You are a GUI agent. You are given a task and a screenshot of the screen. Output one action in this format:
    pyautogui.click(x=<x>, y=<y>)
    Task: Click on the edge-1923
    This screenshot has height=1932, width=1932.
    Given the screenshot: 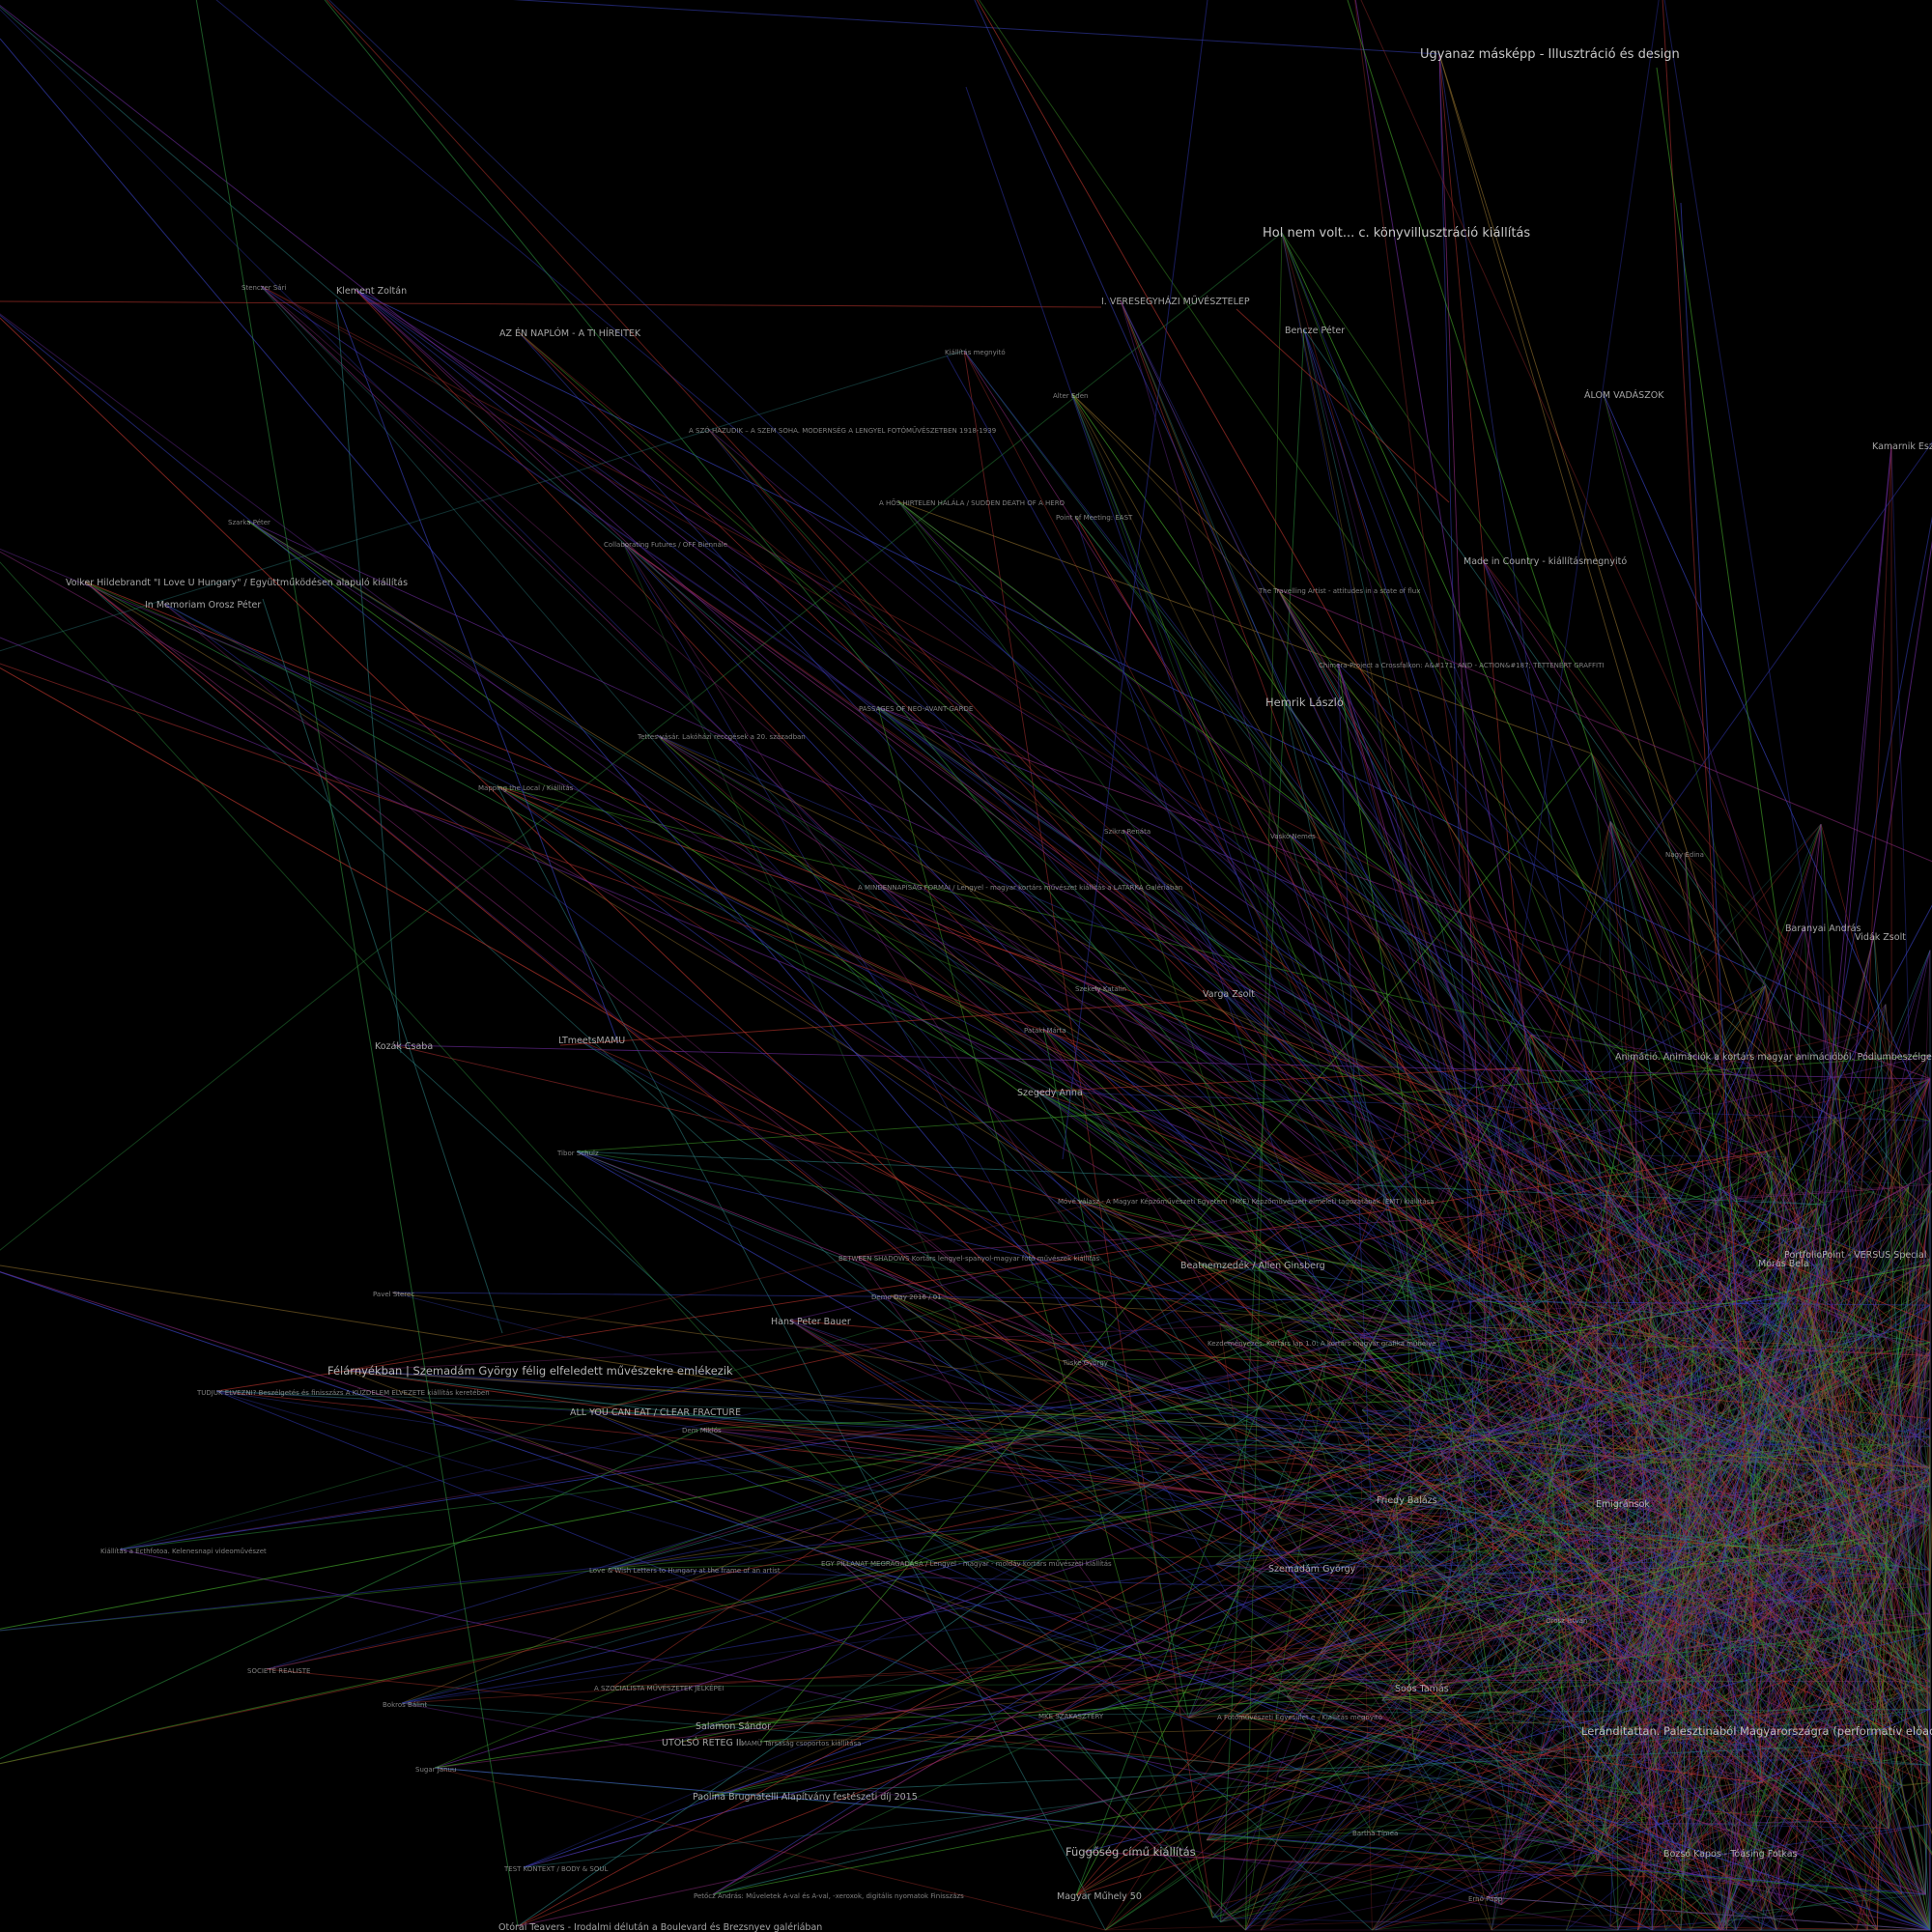 What is the action you would take?
    pyautogui.click(x=1799, y=1044)
    